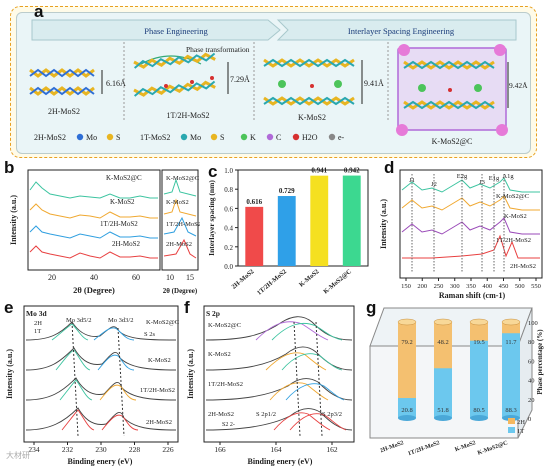  What do you see at coordinates (159, 422) in the screenshot?
I see `mo3d-legend-2h: 2H-MoS2` at bounding box center [159, 422].